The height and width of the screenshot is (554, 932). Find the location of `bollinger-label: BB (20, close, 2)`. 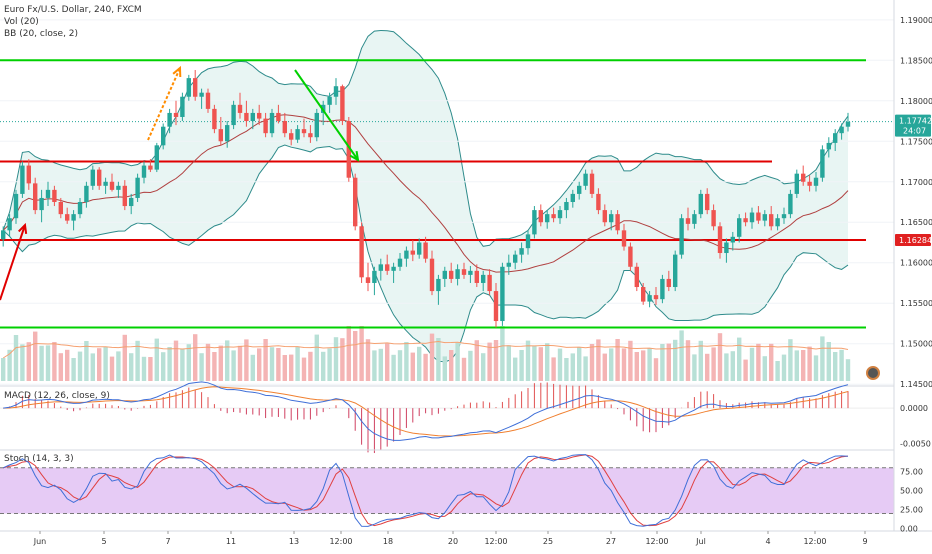

bollinger-label: BB (20, close, 2) is located at coordinates (41, 34).